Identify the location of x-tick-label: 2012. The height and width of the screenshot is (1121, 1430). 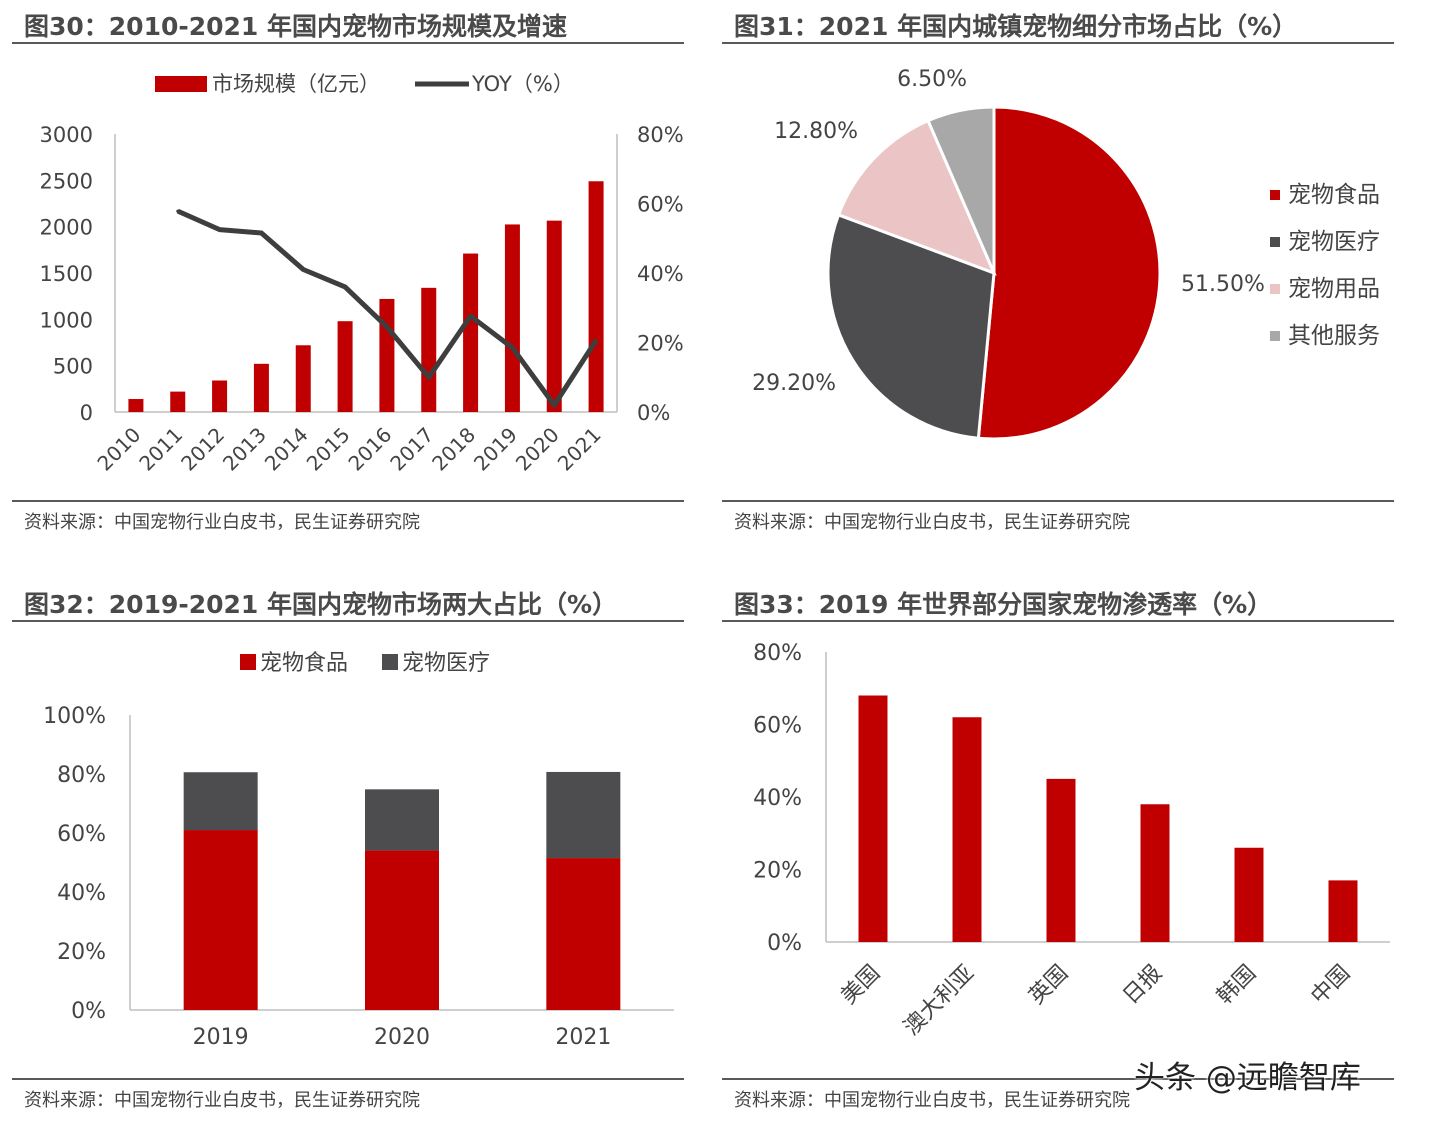
(202, 449).